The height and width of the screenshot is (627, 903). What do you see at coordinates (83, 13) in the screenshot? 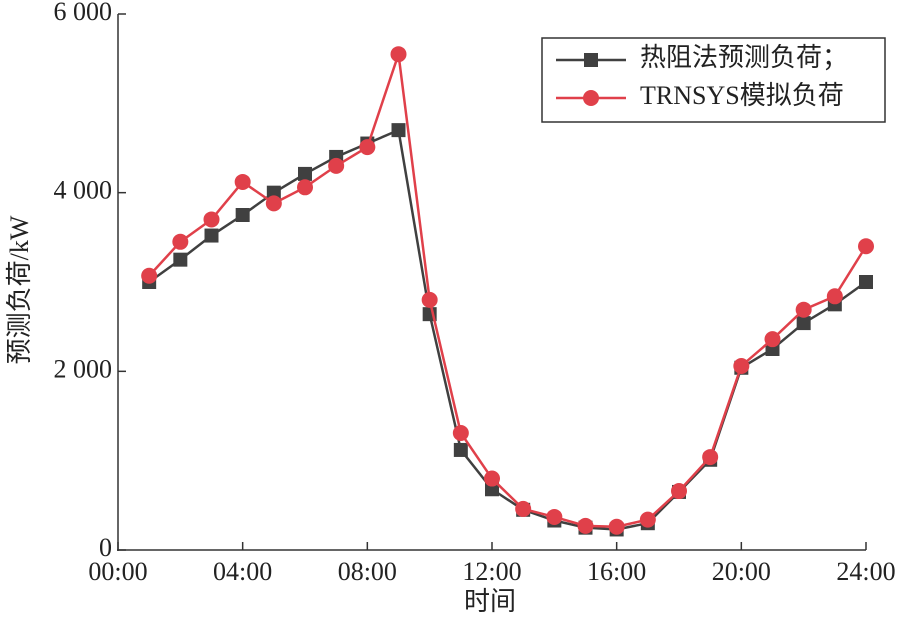
I see `y-tick-label: 6 000` at bounding box center [83, 13].